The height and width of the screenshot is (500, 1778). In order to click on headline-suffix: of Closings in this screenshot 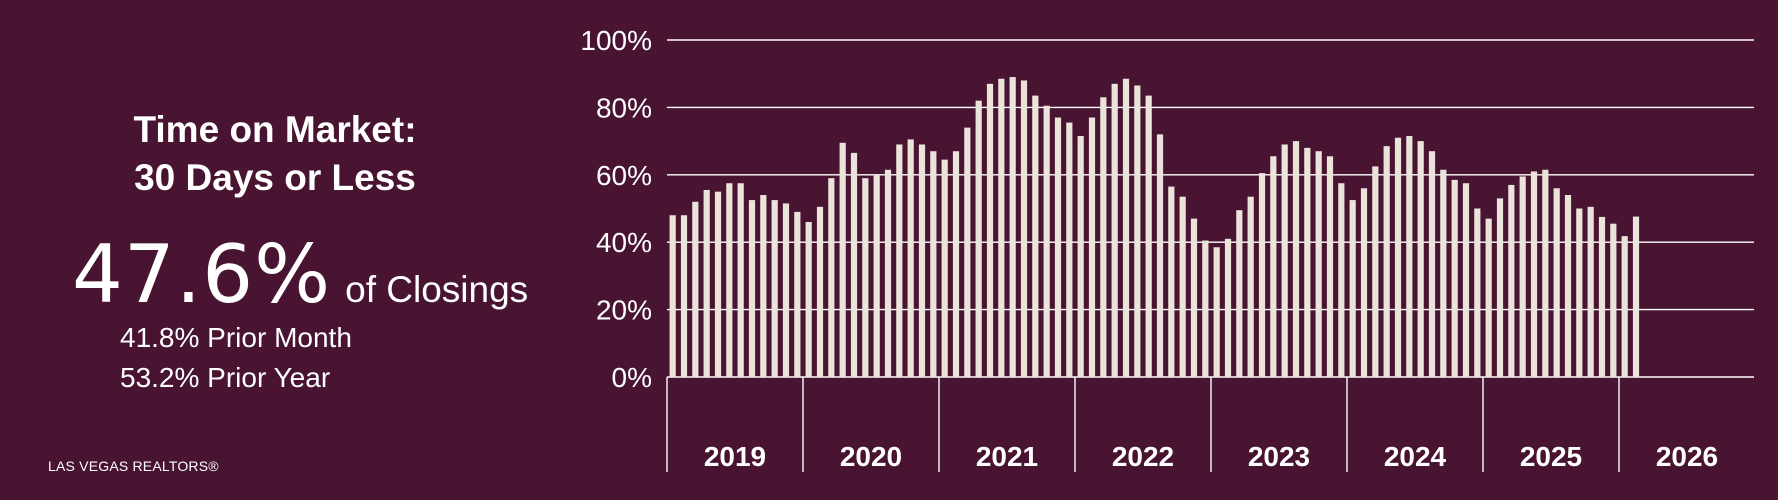, I will do `click(437, 289)`.